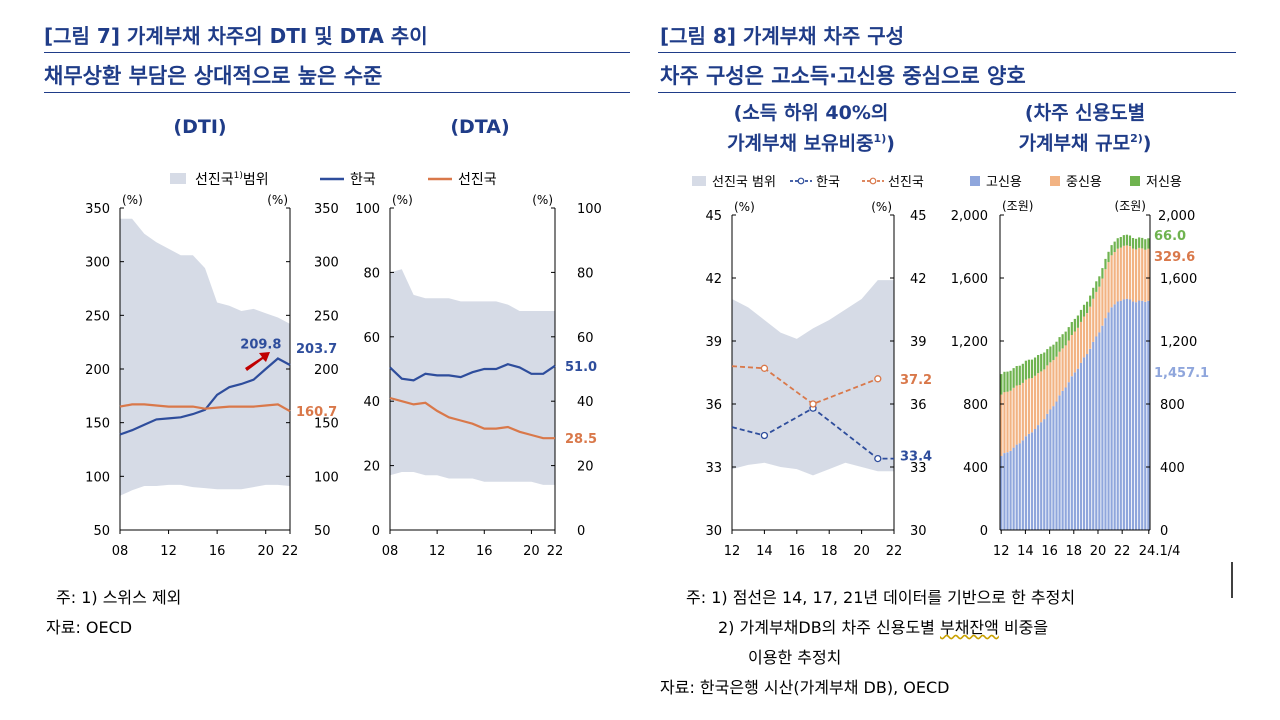 Image resolution: width=1280 pixels, height=720 pixels. I want to click on low_income_share-unit-left: (%), so click(744, 207).